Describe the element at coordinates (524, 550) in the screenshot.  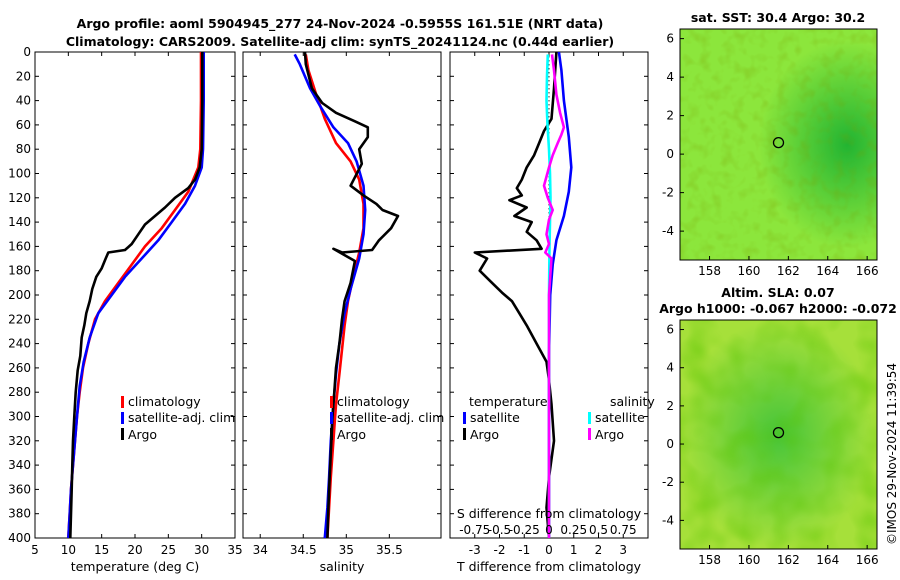
I see `x-tick-label: -1` at that location.